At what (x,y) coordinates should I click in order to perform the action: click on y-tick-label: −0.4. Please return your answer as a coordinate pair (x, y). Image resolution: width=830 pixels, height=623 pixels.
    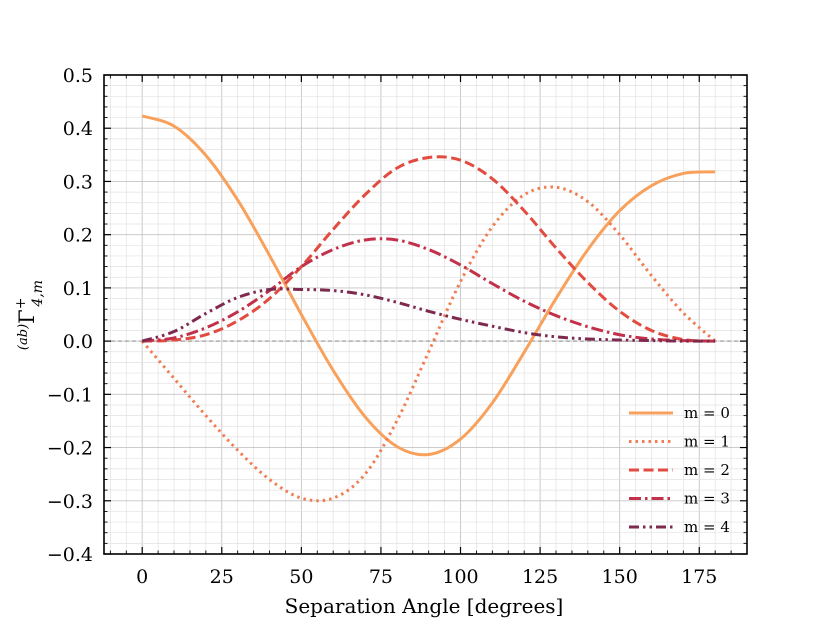
    Looking at the image, I should click on (70, 555).